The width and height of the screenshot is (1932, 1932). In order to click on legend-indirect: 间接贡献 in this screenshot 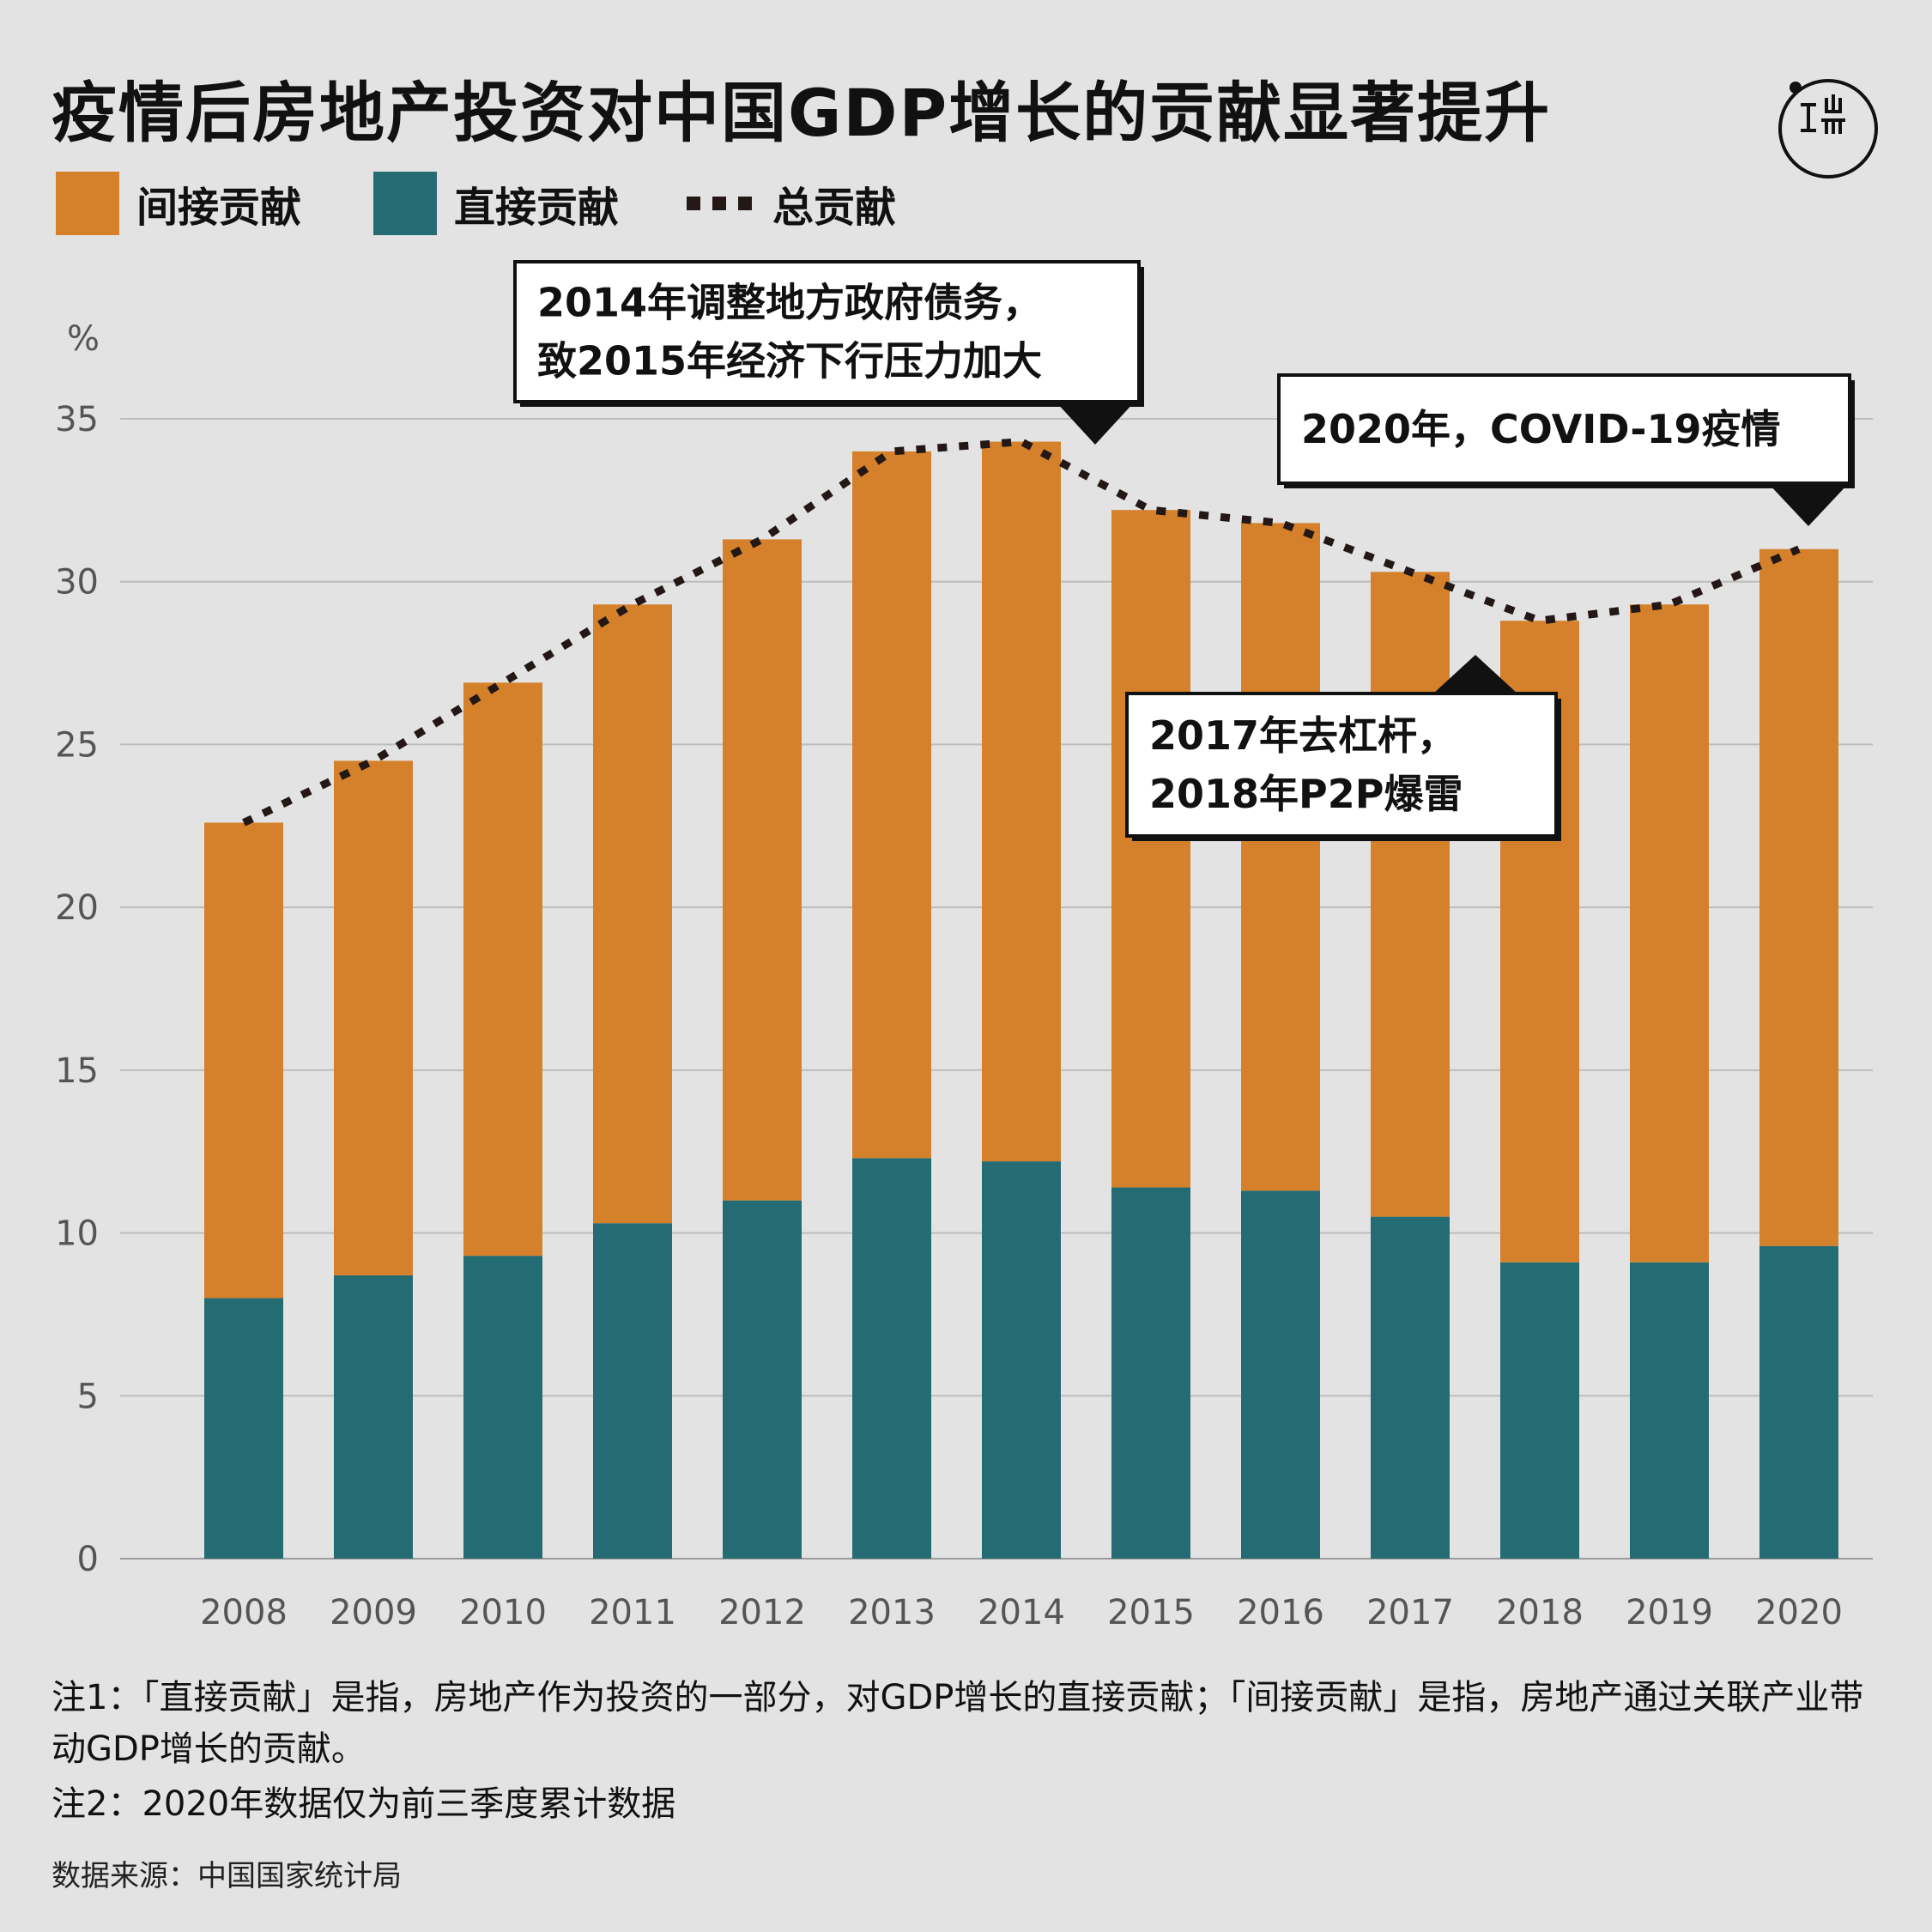, I will do `click(178, 204)`.